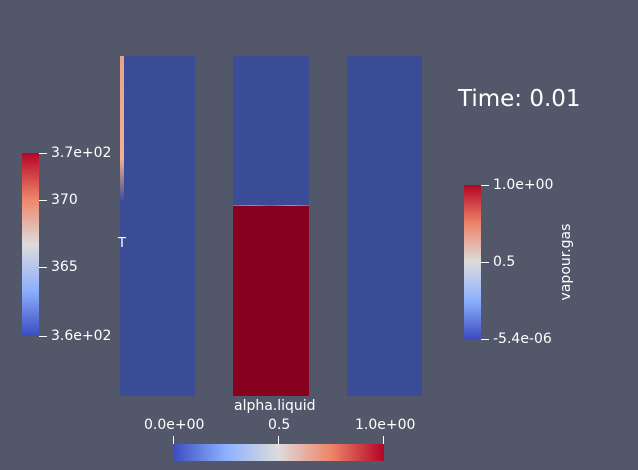 This screenshot has width=638, height=470. Describe the element at coordinates (30, 244) in the screenshot. I see `temperature-color-gradient` at that location.